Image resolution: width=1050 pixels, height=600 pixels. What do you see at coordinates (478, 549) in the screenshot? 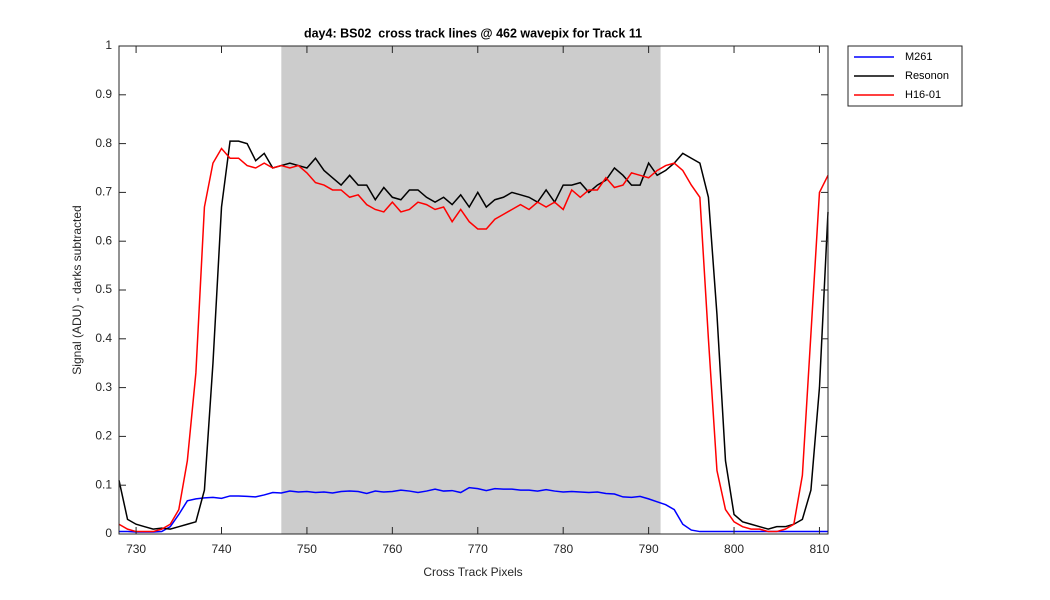
I see `x-tick-label: 770` at bounding box center [478, 549].